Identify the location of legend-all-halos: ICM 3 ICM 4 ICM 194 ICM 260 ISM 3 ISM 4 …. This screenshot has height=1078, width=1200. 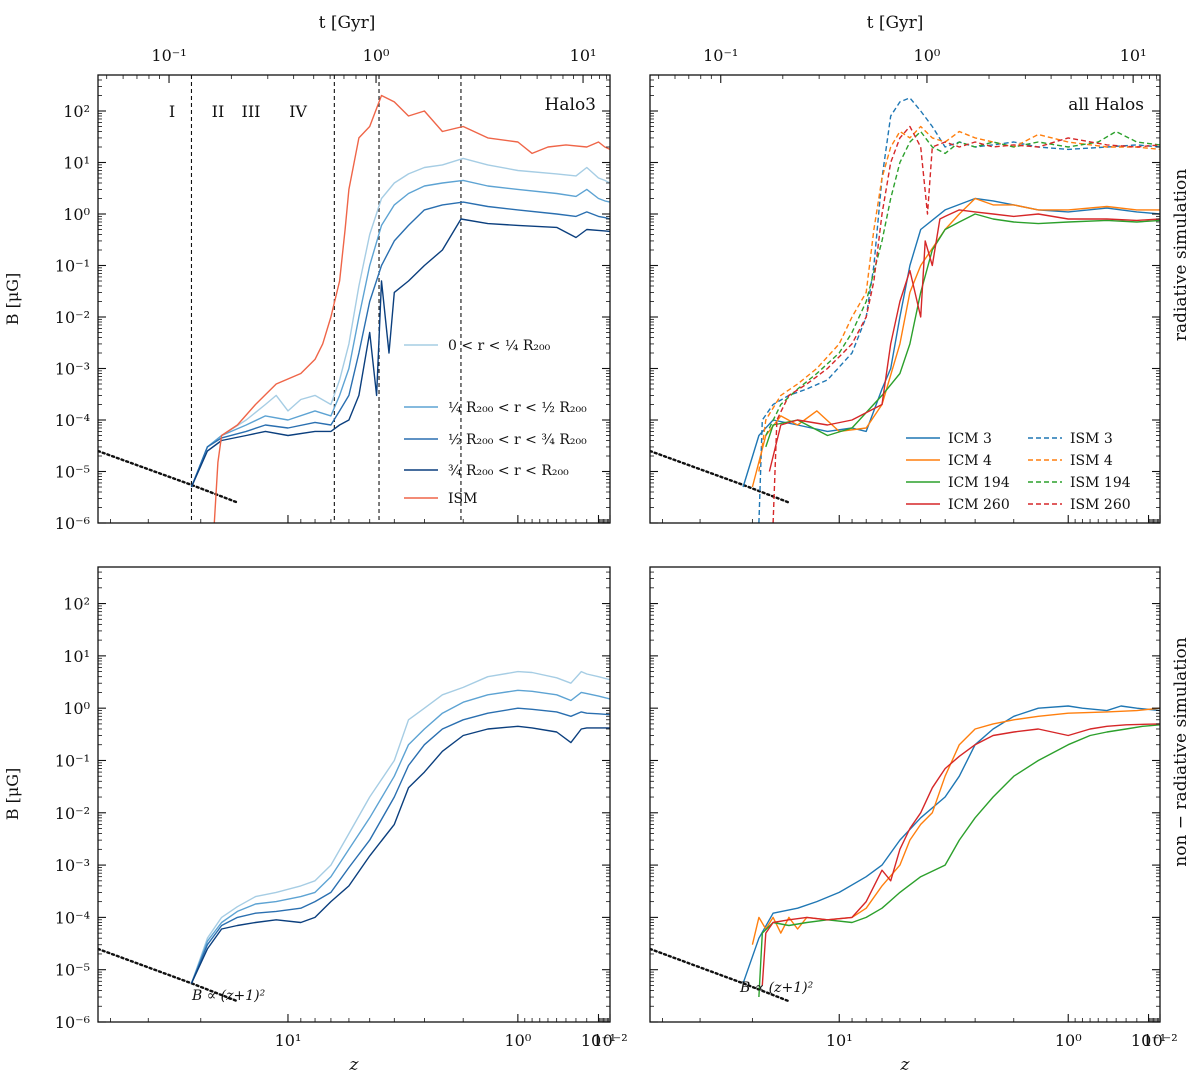
(1018, 472).